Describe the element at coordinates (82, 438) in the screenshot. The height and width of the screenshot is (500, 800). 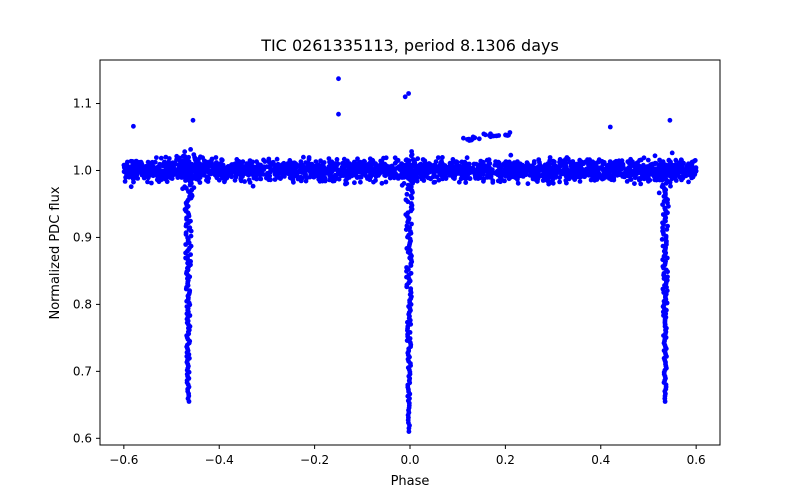
I see `y-tick-label: 0.6` at that location.